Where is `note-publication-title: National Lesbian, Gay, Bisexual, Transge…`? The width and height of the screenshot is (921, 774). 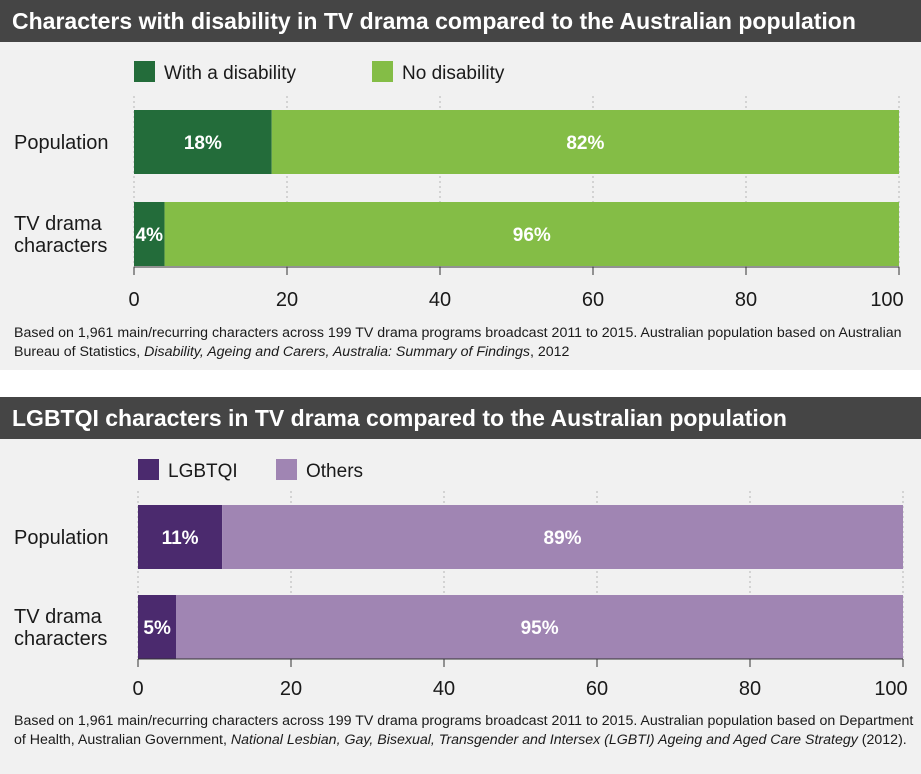 note-publication-title: National Lesbian, Gay, Bisexual, Transge… is located at coordinates (544, 740).